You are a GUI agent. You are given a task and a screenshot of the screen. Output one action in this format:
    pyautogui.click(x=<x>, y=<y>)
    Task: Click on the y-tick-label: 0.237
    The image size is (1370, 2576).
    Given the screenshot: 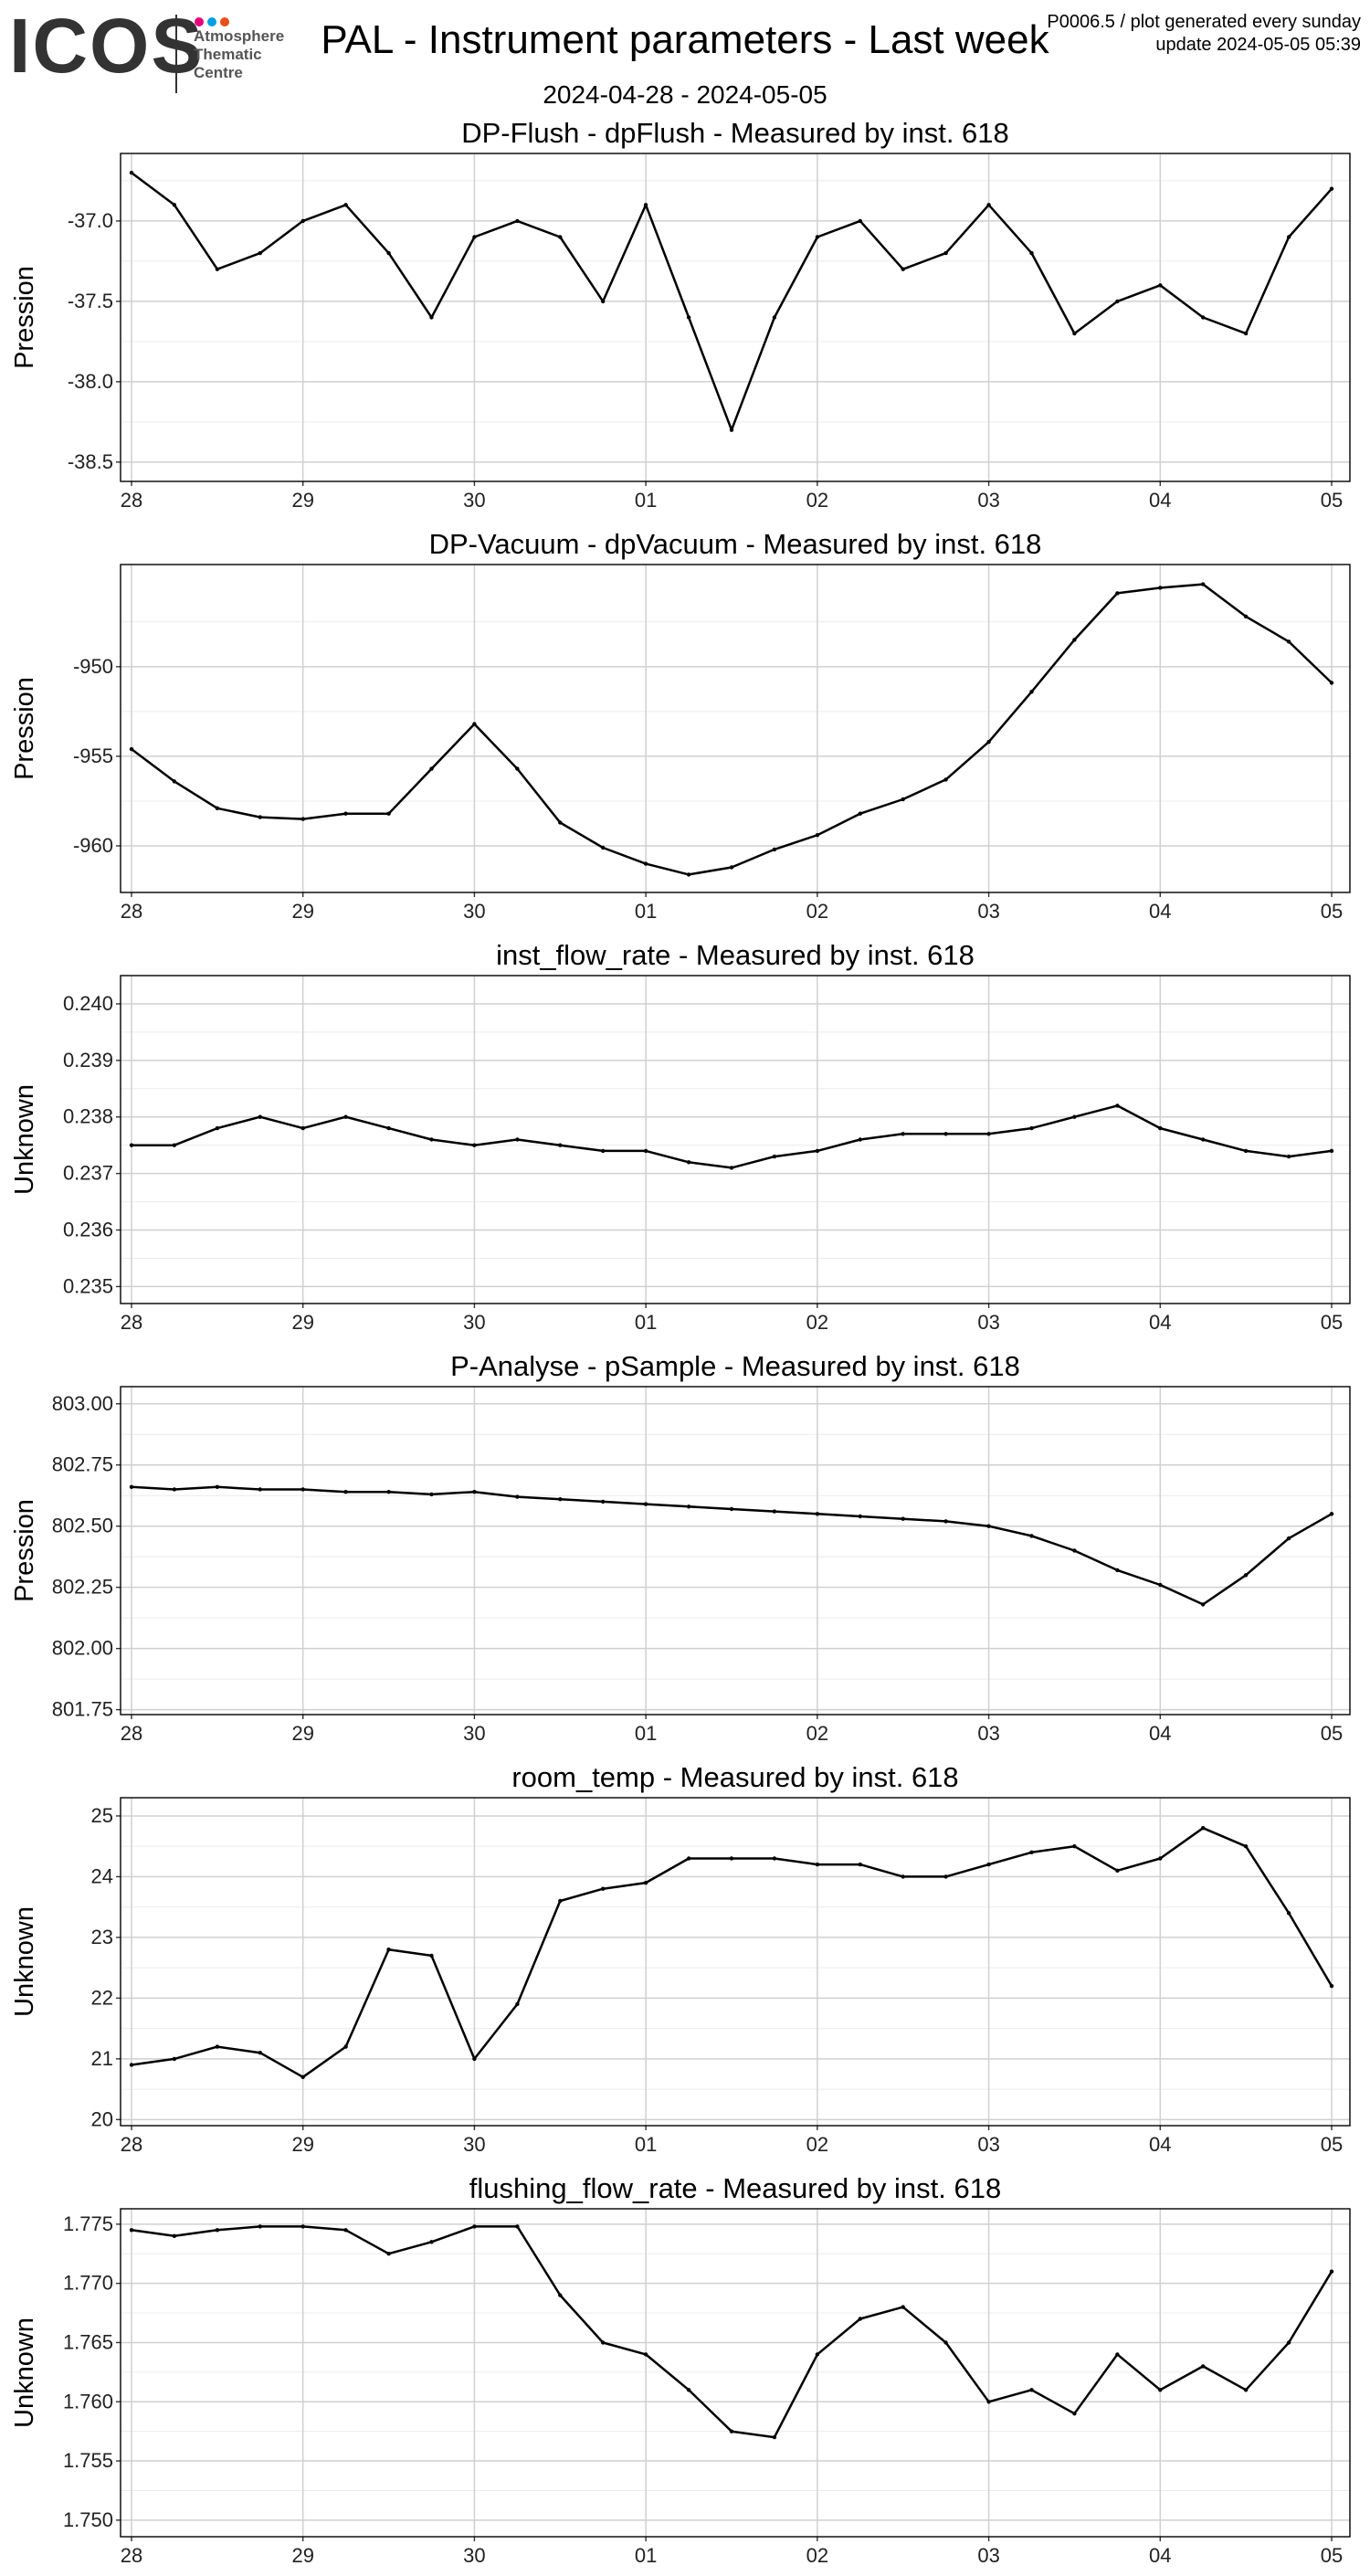 What is the action you would take?
    pyautogui.click(x=88, y=1173)
    